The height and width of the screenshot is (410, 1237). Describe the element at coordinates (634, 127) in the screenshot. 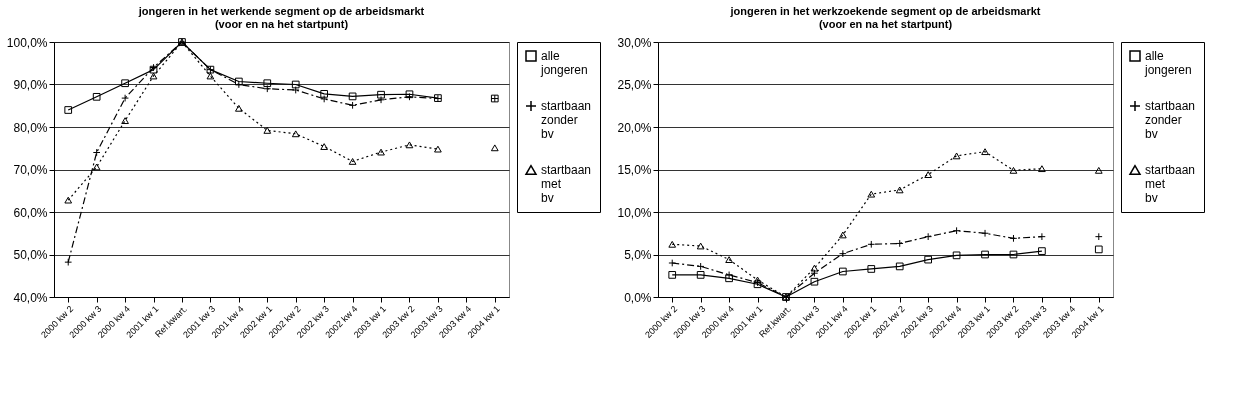

I see `y-tick-label: 20,0%` at that location.